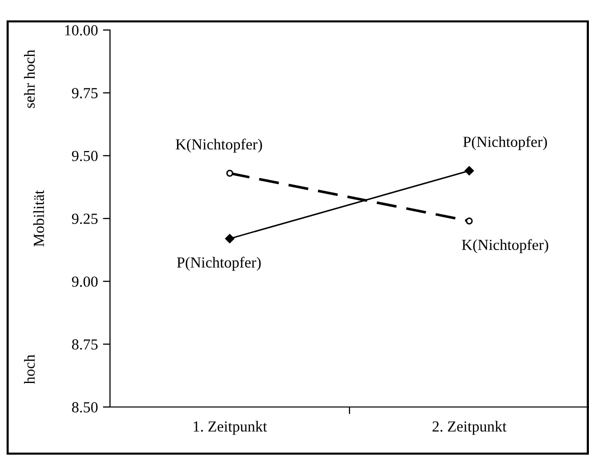 The height and width of the screenshot is (455, 589). What do you see at coordinates (85, 344) in the screenshot?
I see `y-tick-label: 8.75` at bounding box center [85, 344].